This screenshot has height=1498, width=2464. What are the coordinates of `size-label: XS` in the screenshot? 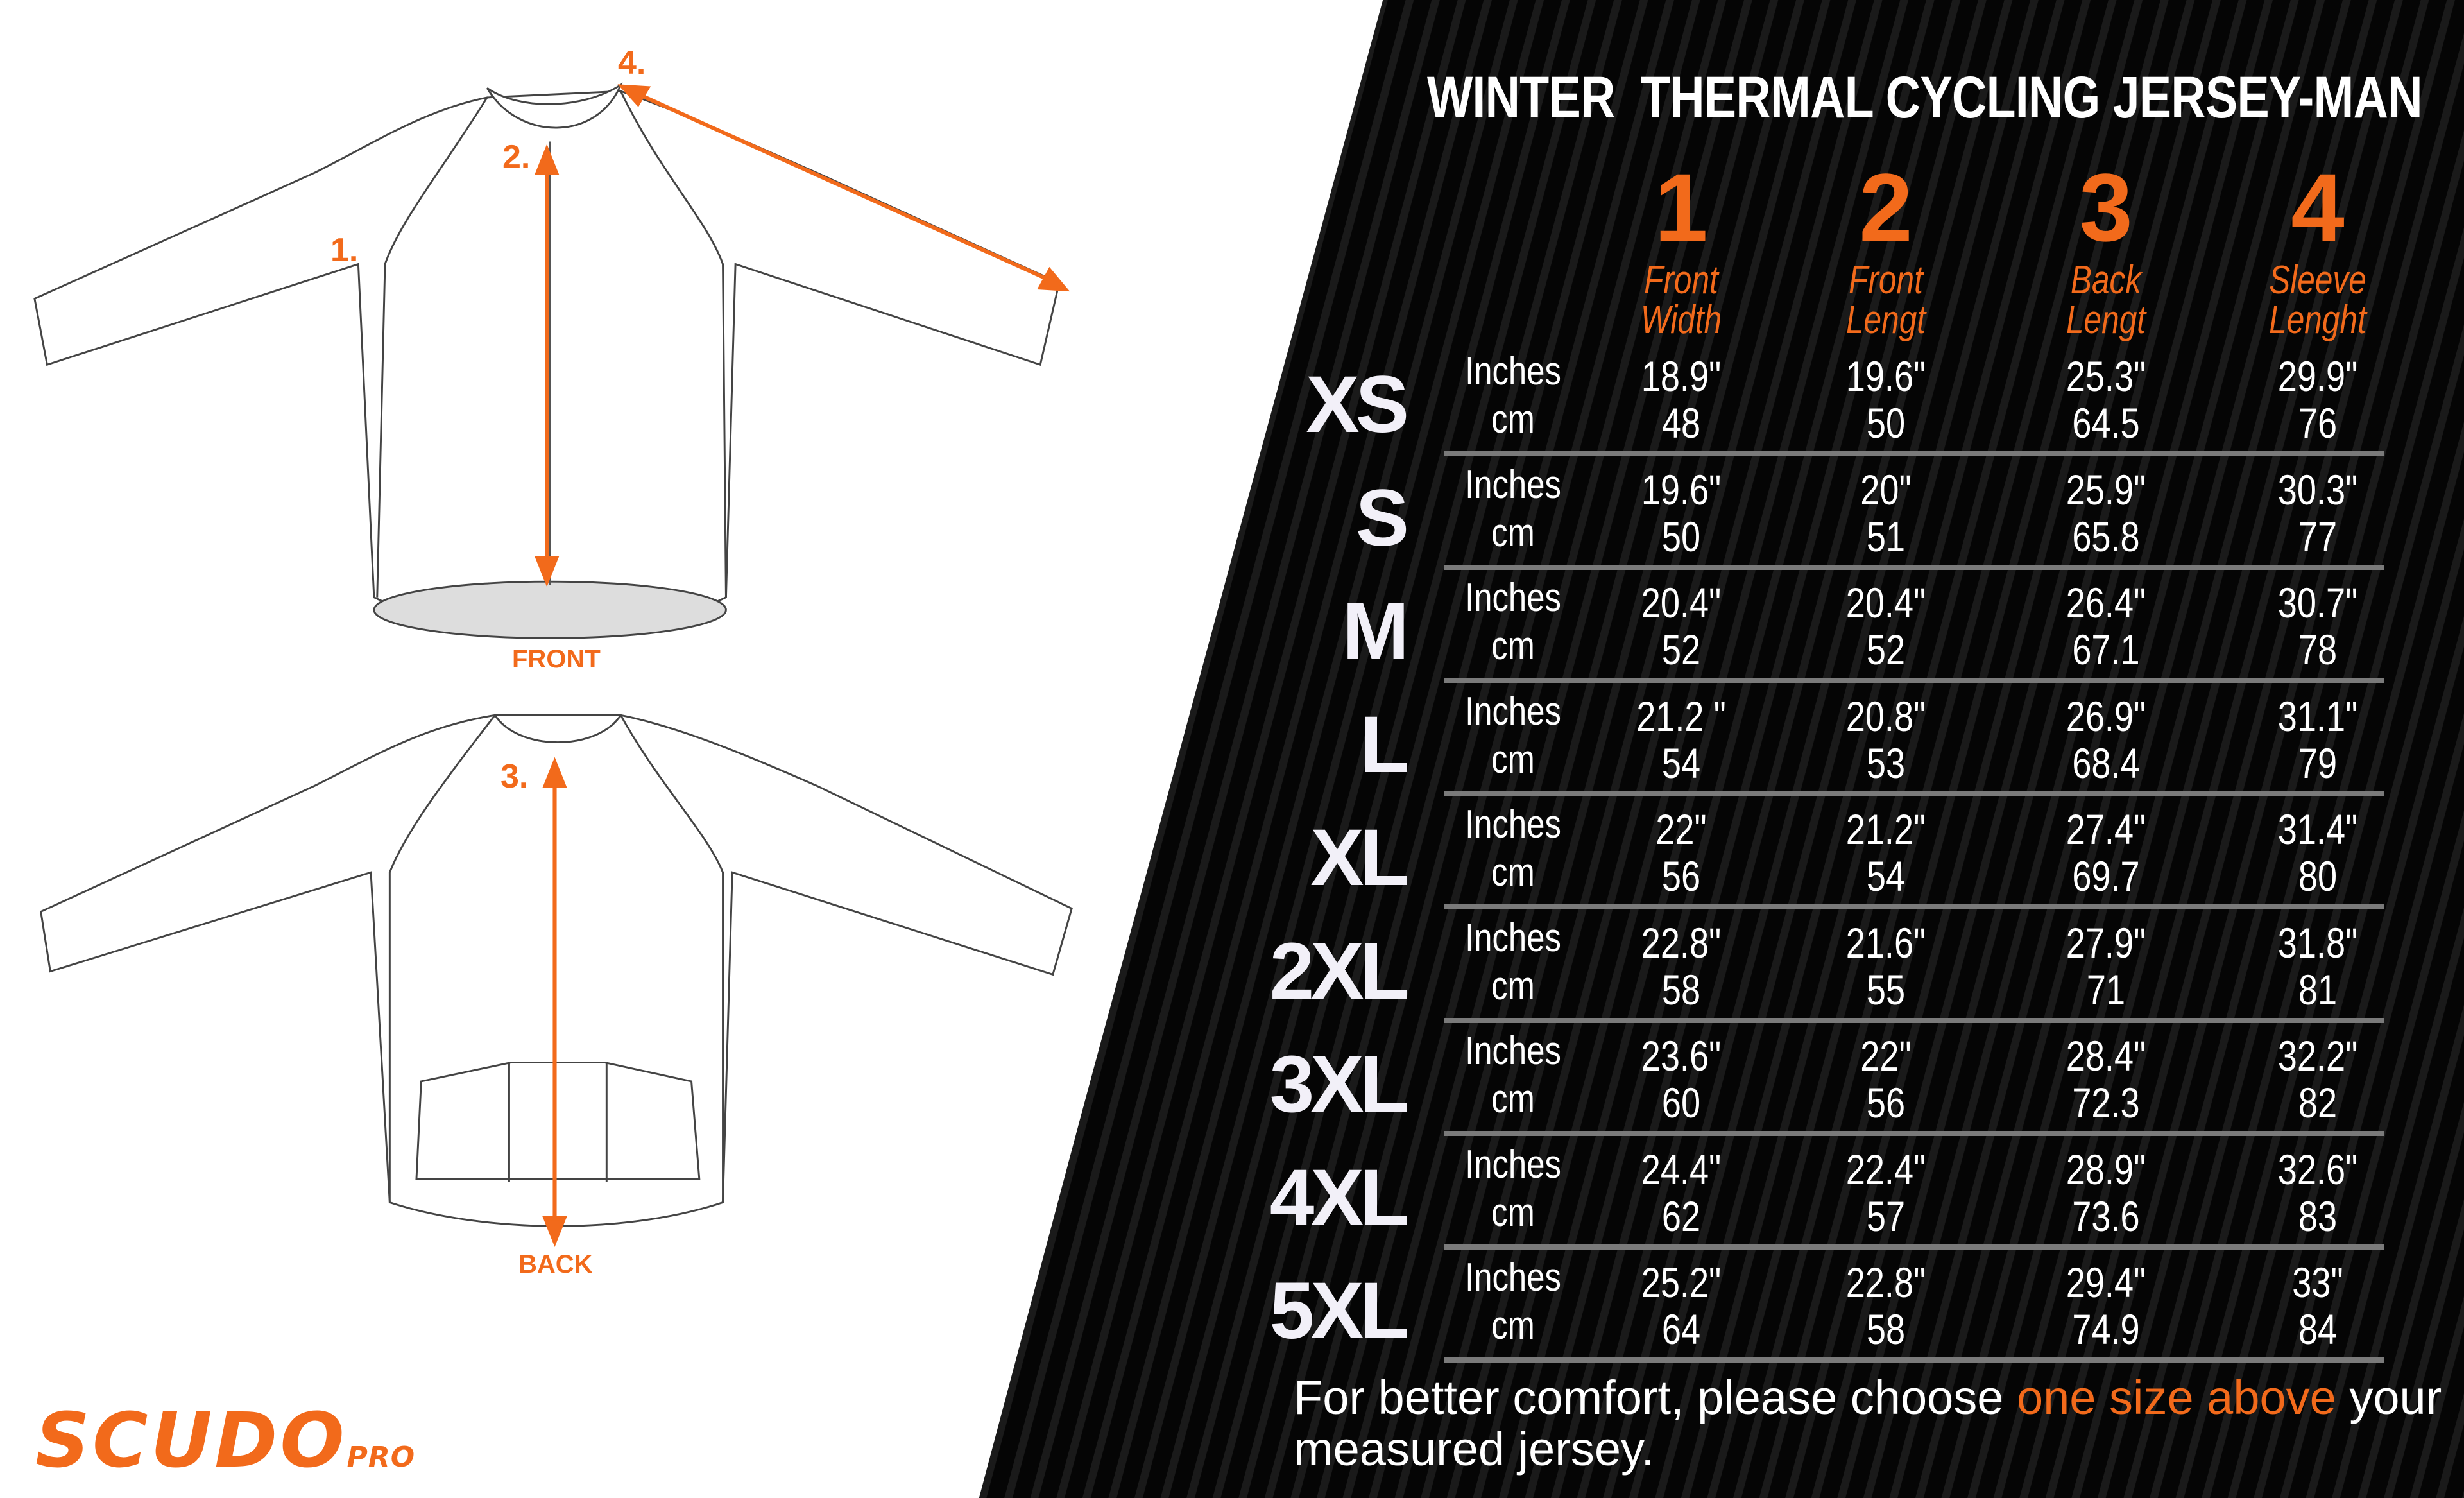 It's located at (1358, 404).